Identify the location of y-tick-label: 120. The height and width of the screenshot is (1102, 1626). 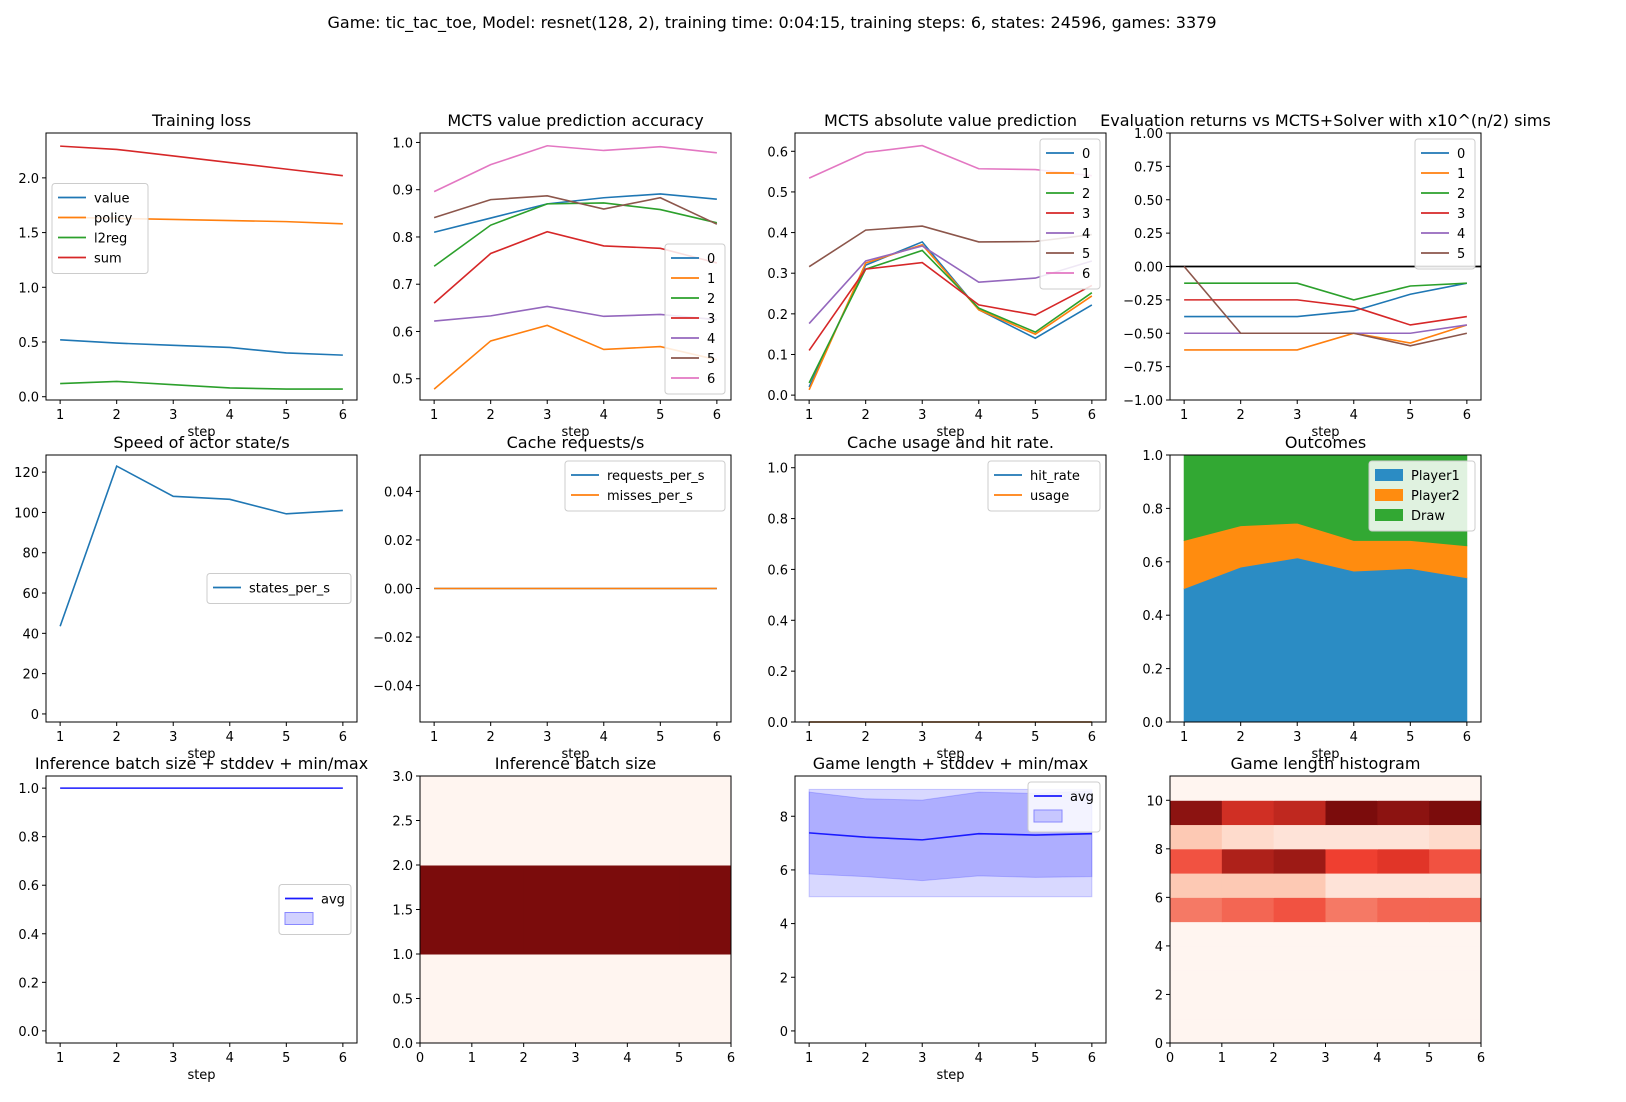
(26, 473).